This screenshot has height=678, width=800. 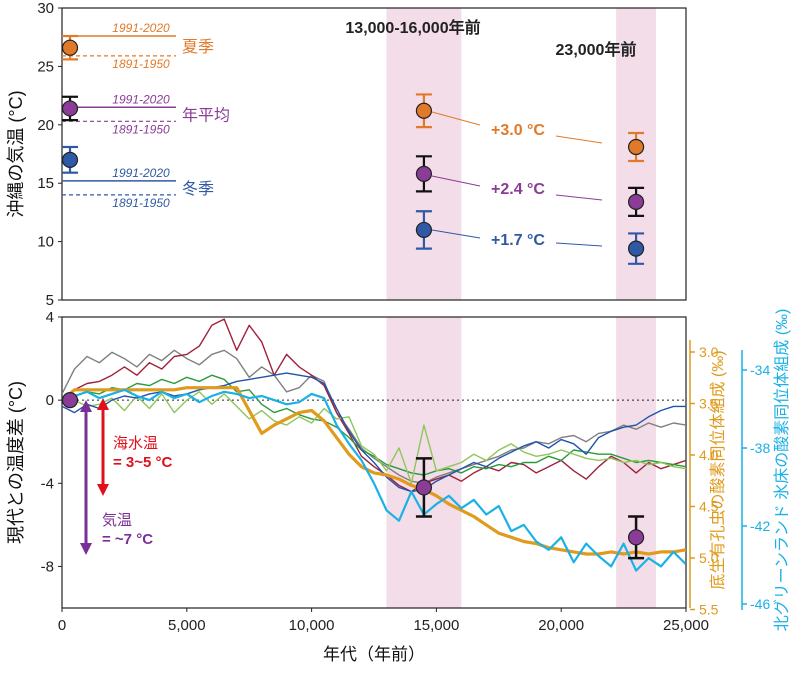 What do you see at coordinates (143, 462) in the screenshot?
I see `sea-temp-annotation: = 3~5 °C` at bounding box center [143, 462].